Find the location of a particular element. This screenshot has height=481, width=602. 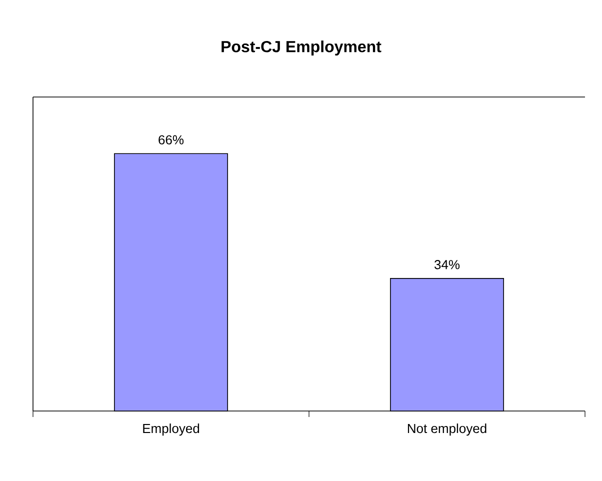

data-label: 34% is located at coordinates (447, 265).